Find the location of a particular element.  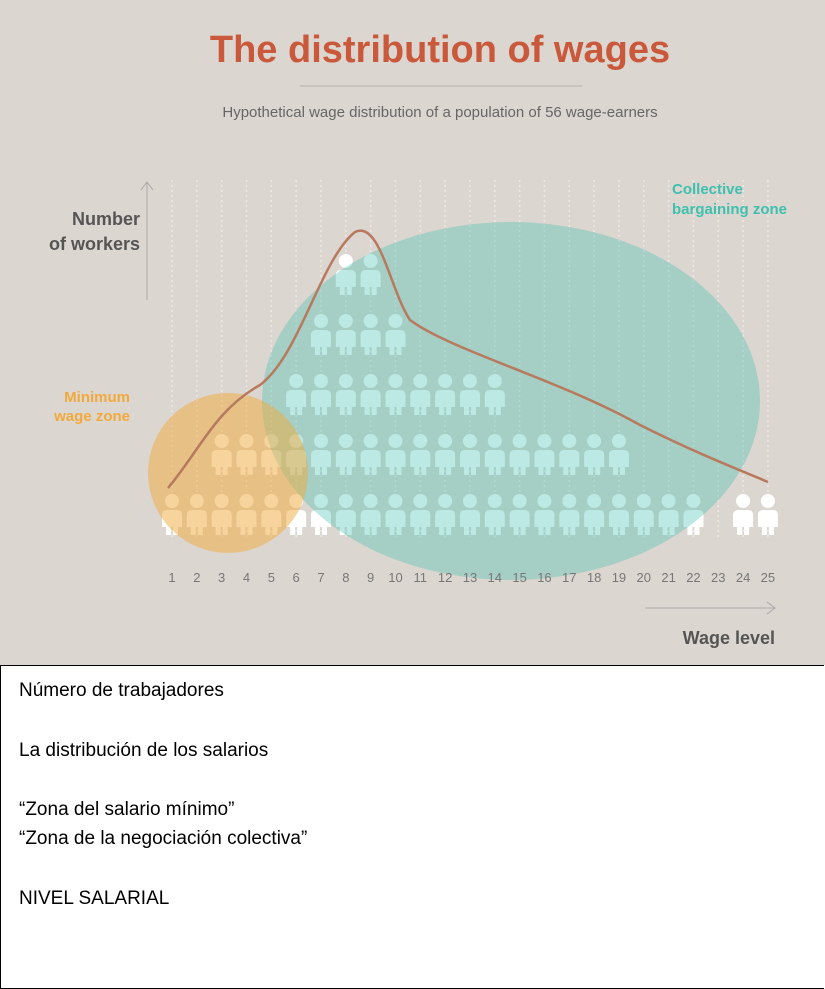

x-tick-label: 11 is located at coordinates (421, 577).